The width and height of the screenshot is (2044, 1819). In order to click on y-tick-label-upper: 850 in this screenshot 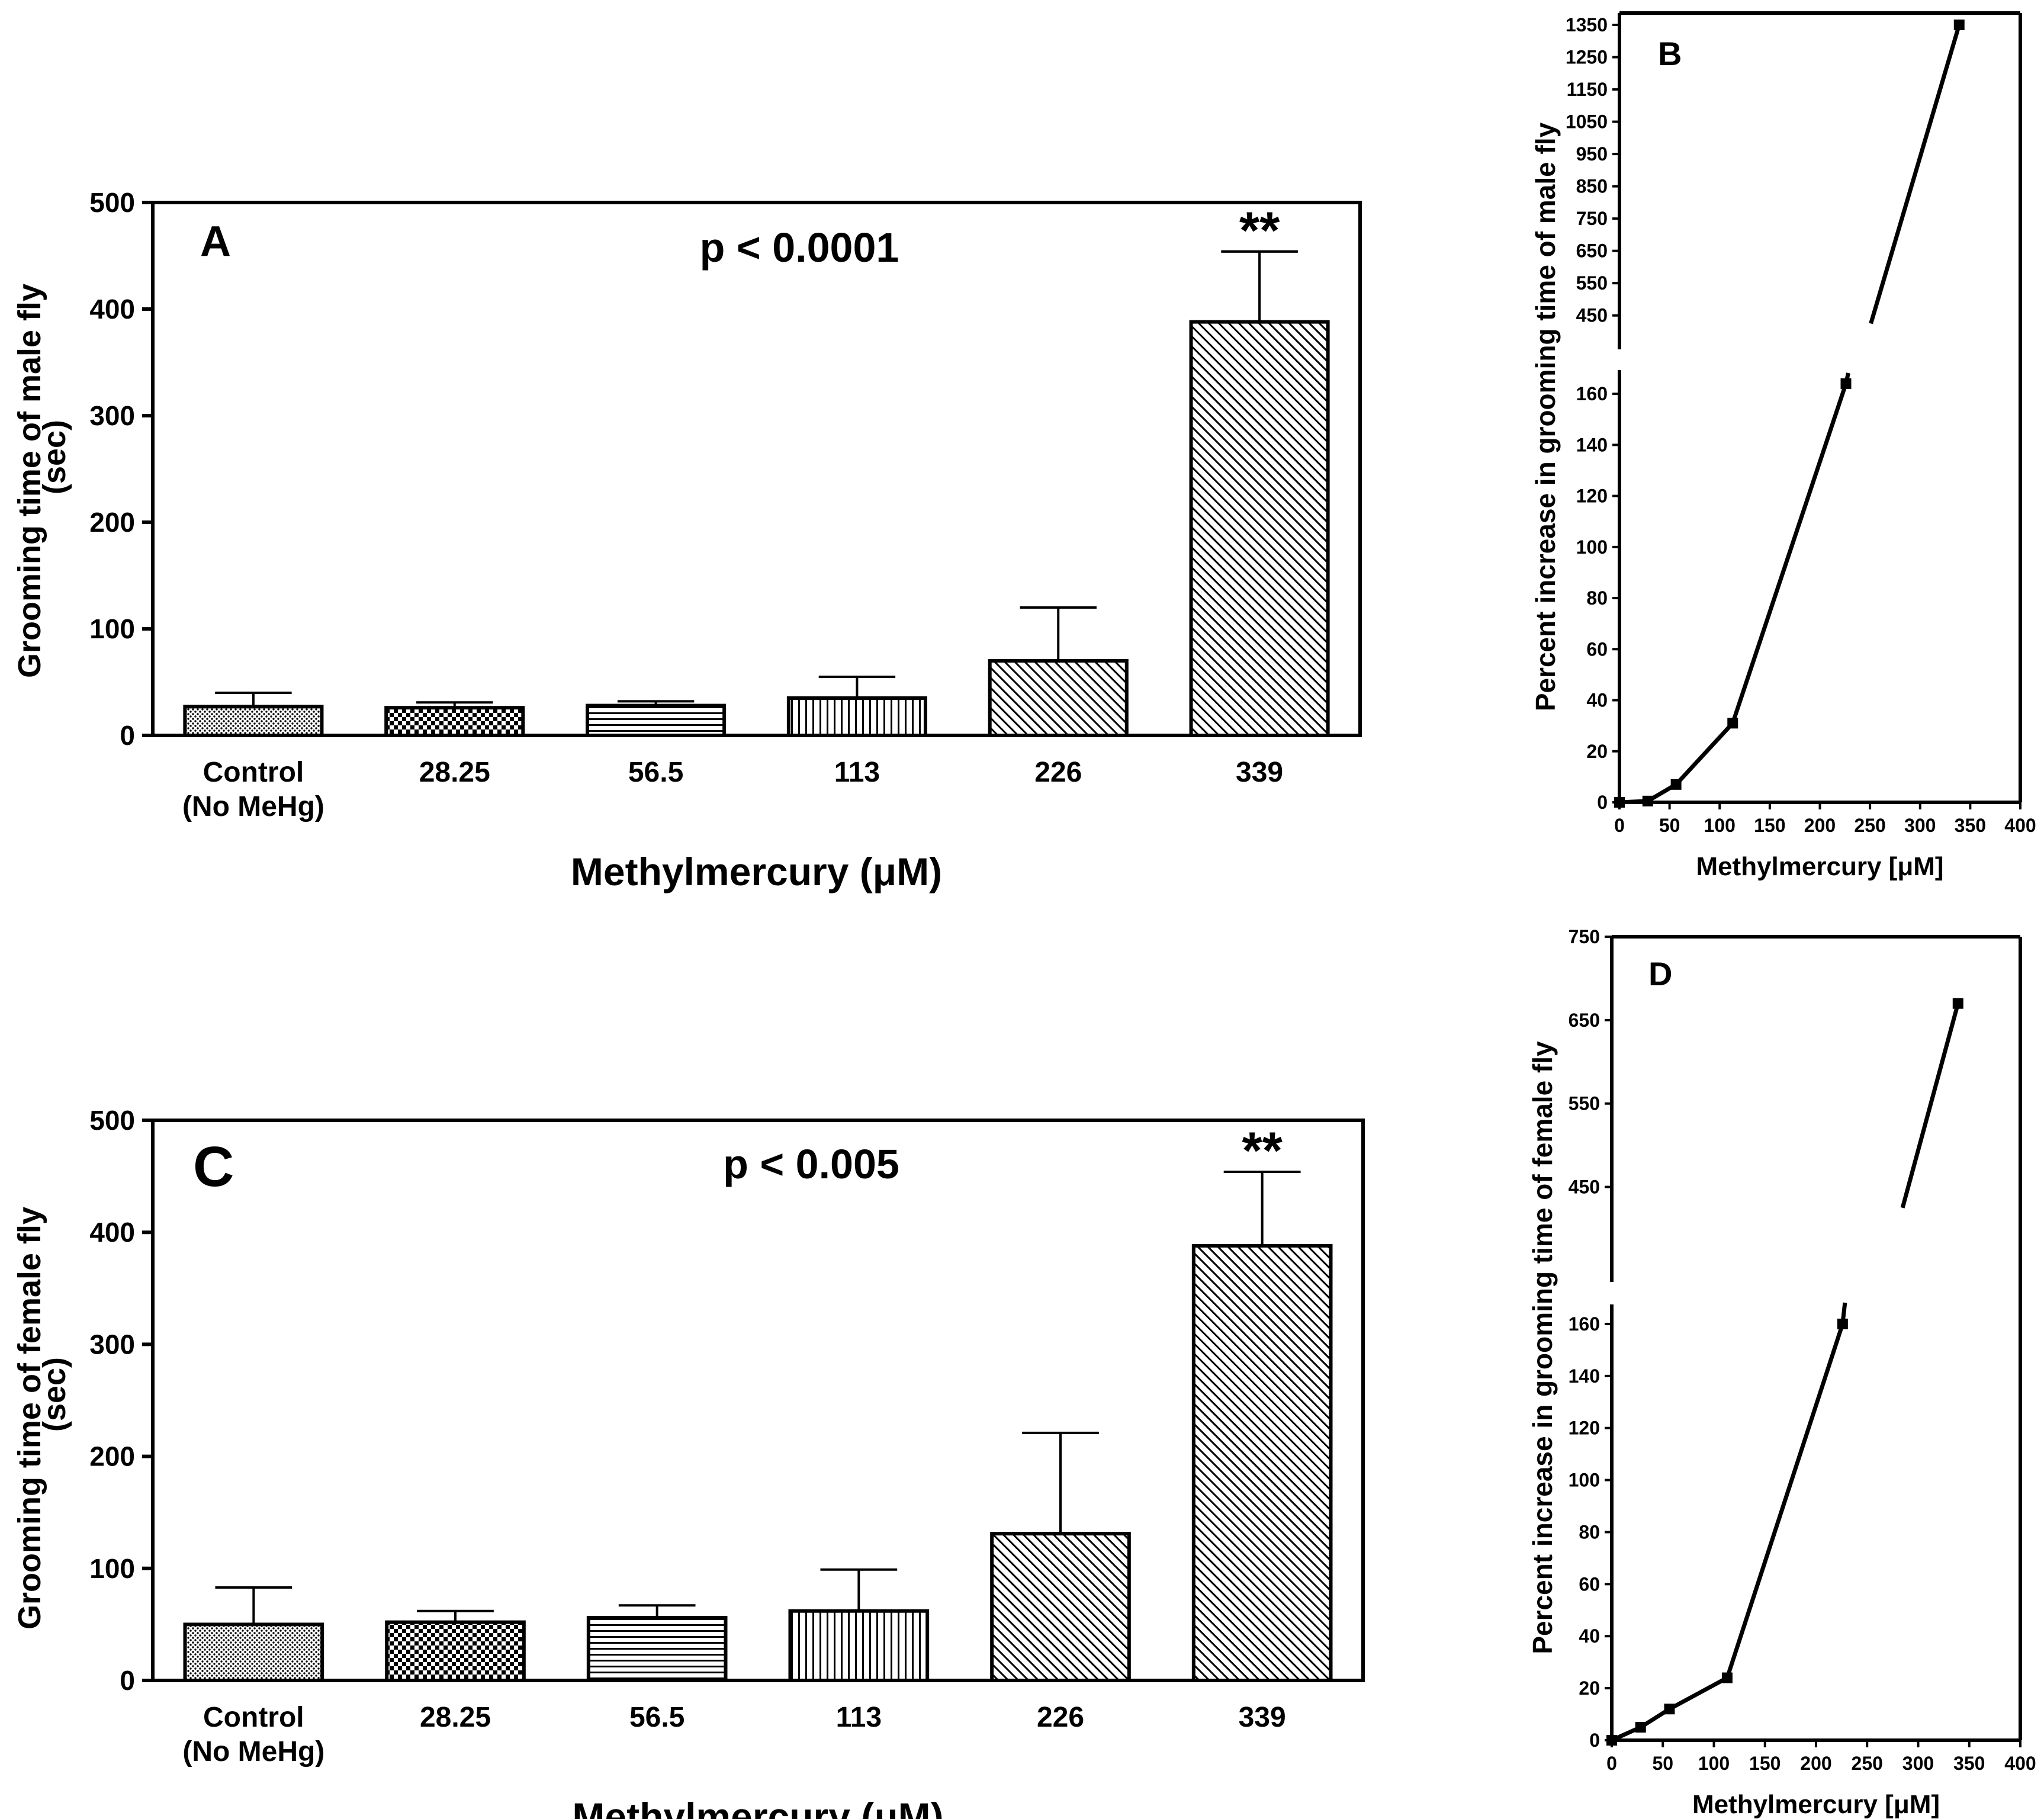, I will do `click(1592, 187)`.